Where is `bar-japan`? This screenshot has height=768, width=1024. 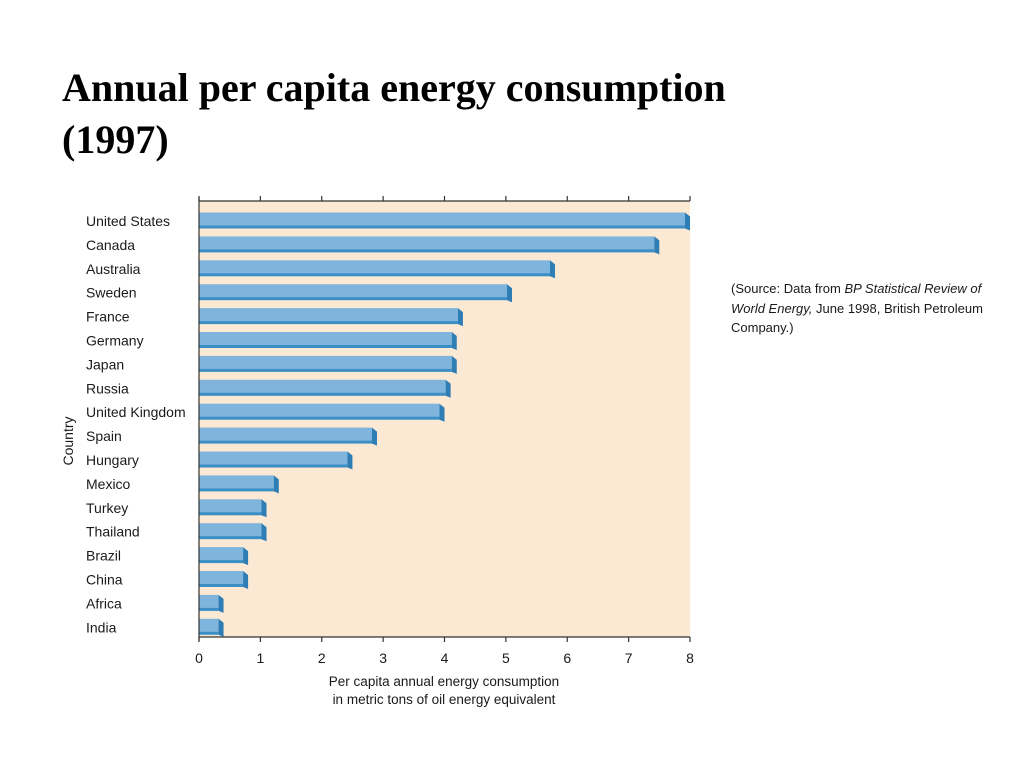
bar-japan is located at coordinates (328, 364).